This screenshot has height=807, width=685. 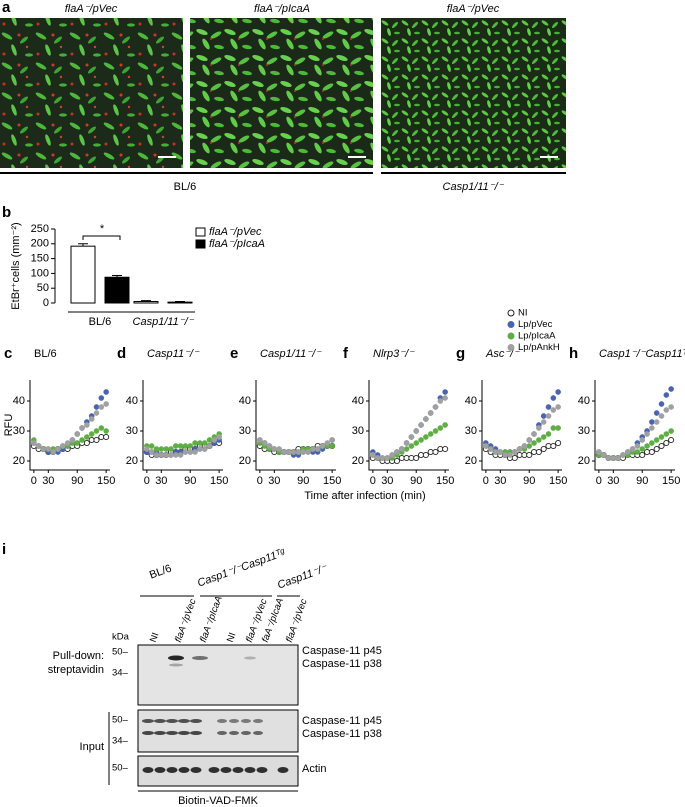 What do you see at coordinates (40, 259) in the screenshot?
I see `y-tick-label: 150` at bounding box center [40, 259].